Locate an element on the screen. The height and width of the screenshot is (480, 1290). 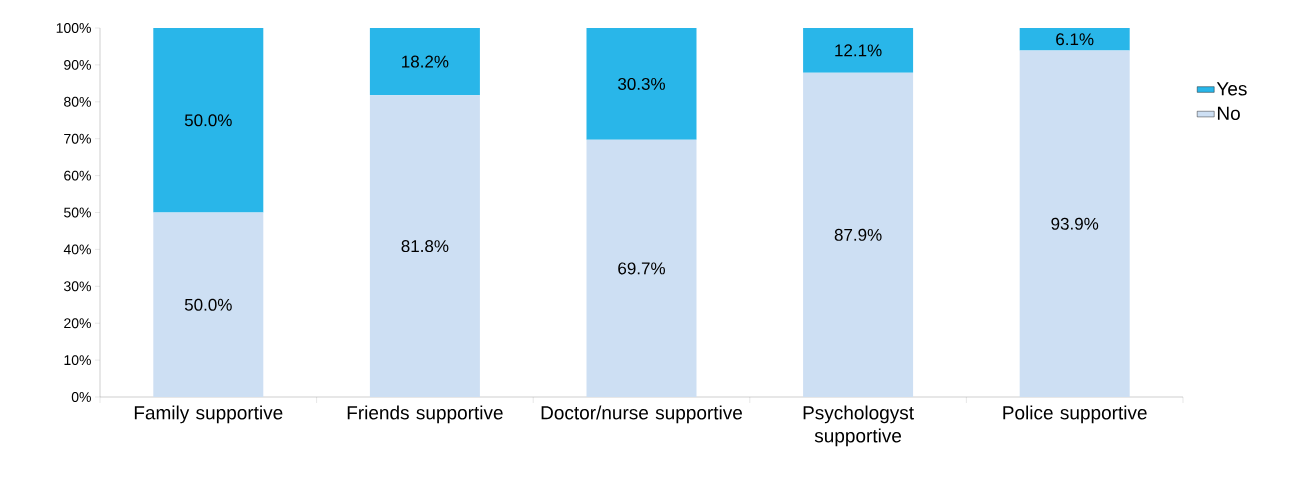
data-label: 87.9% is located at coordinates (858, 234).